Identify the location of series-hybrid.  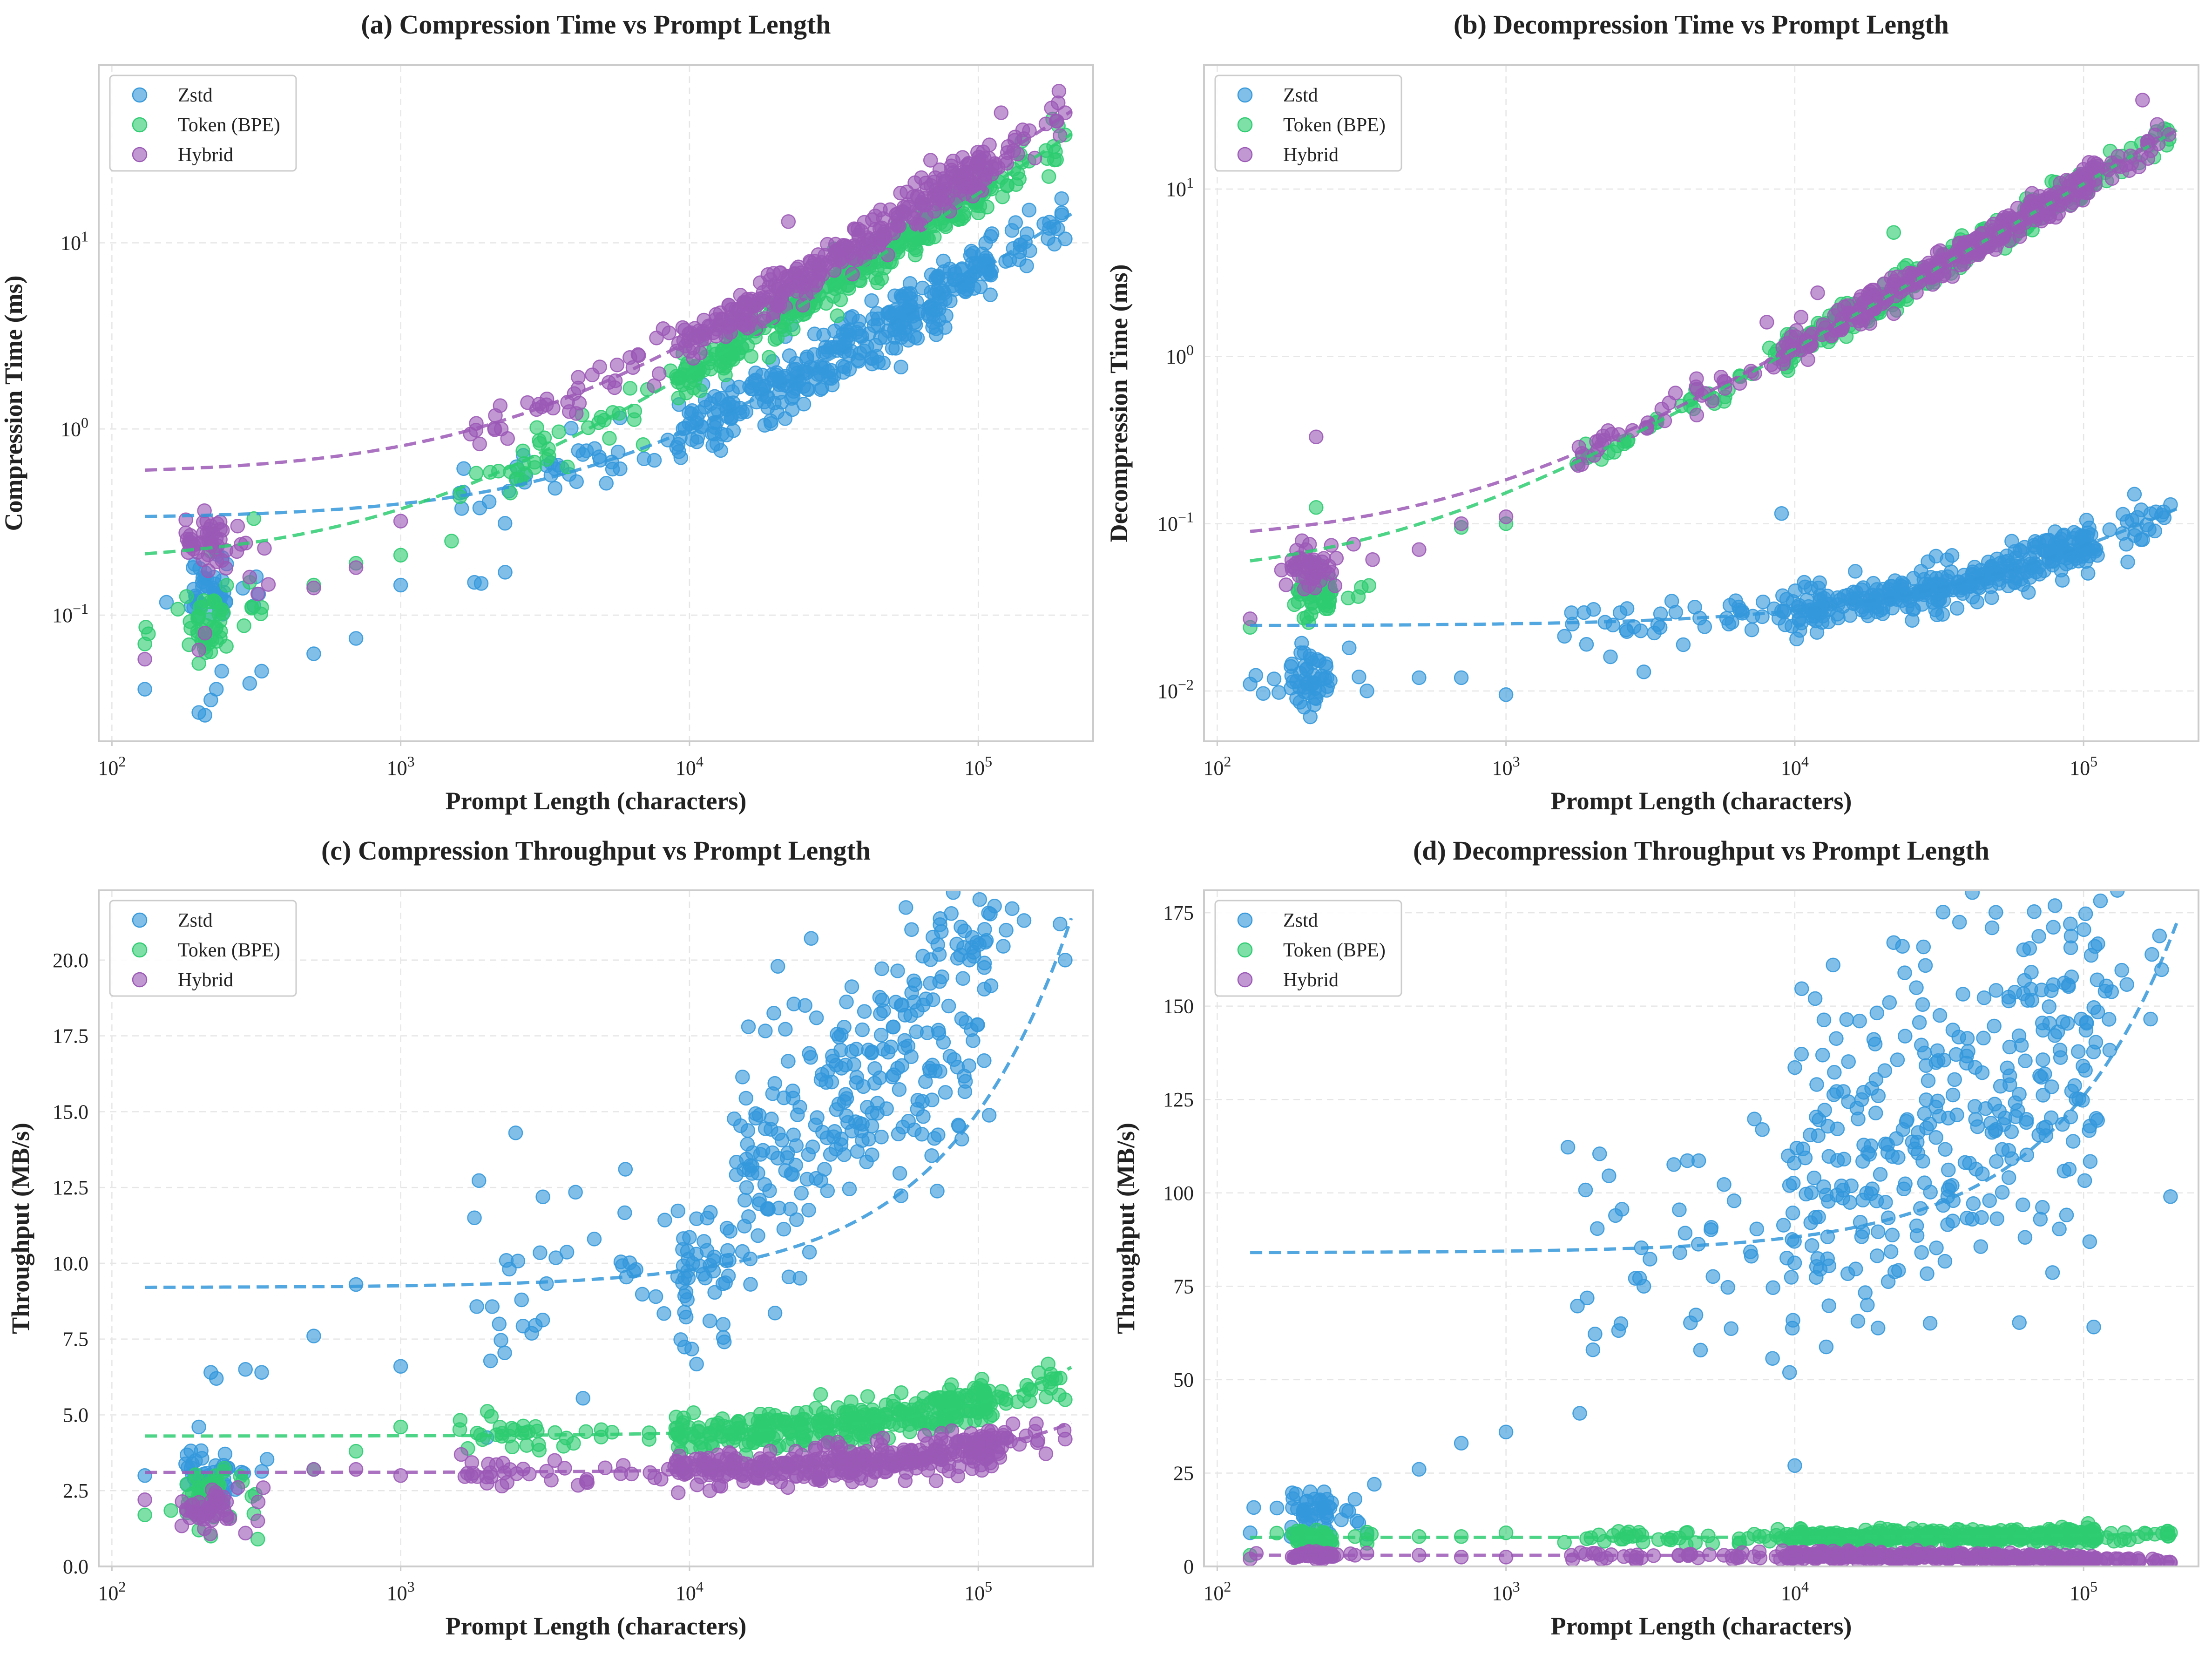
(605, 375).